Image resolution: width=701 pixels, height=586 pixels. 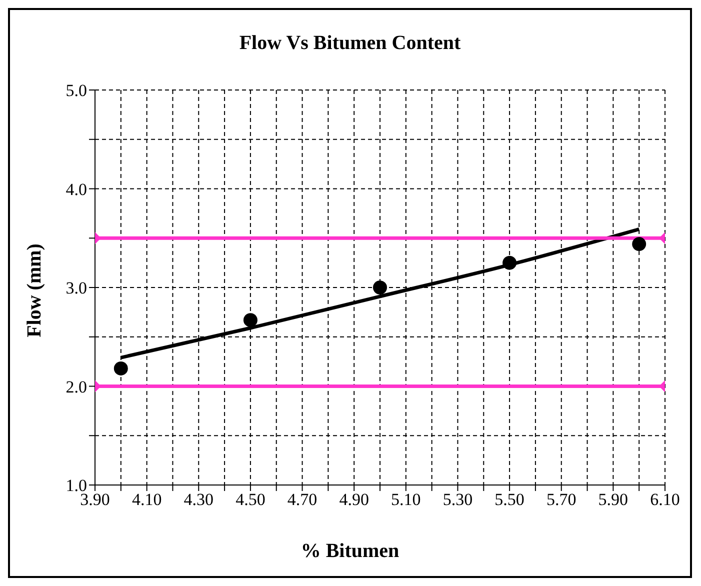 I want to click on y-tick-label: 2.0, so click(x=76, y=386).